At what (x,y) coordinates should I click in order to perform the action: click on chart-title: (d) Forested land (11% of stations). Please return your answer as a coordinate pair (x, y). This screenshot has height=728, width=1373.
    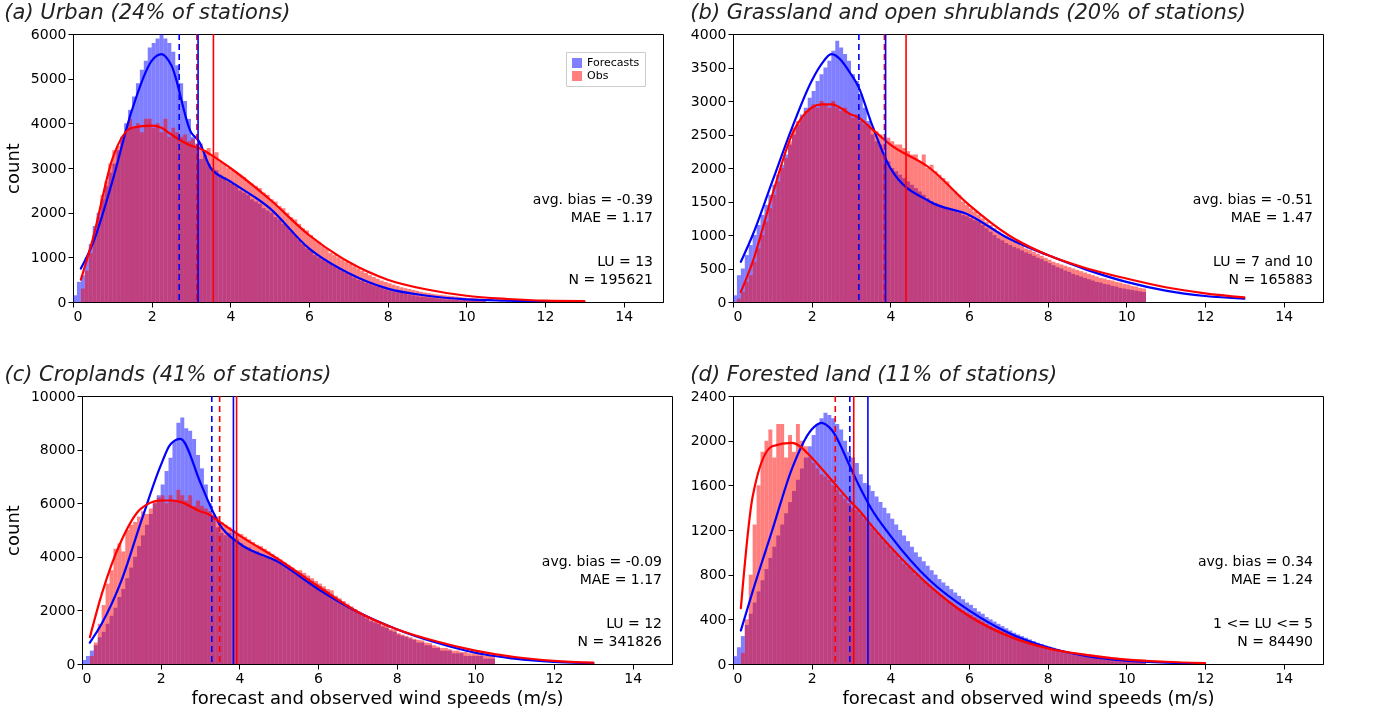
    Looking at the image, I should click on (874, 374).